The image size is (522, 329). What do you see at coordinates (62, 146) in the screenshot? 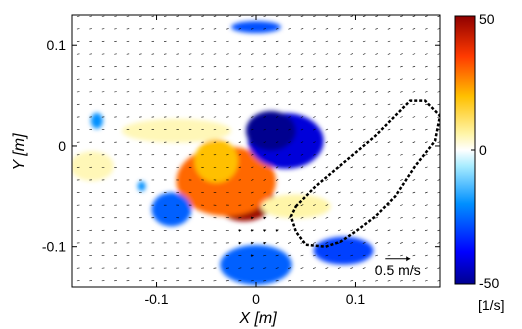
I see `y-tick-label: 0` at bounding box center [62, 146].